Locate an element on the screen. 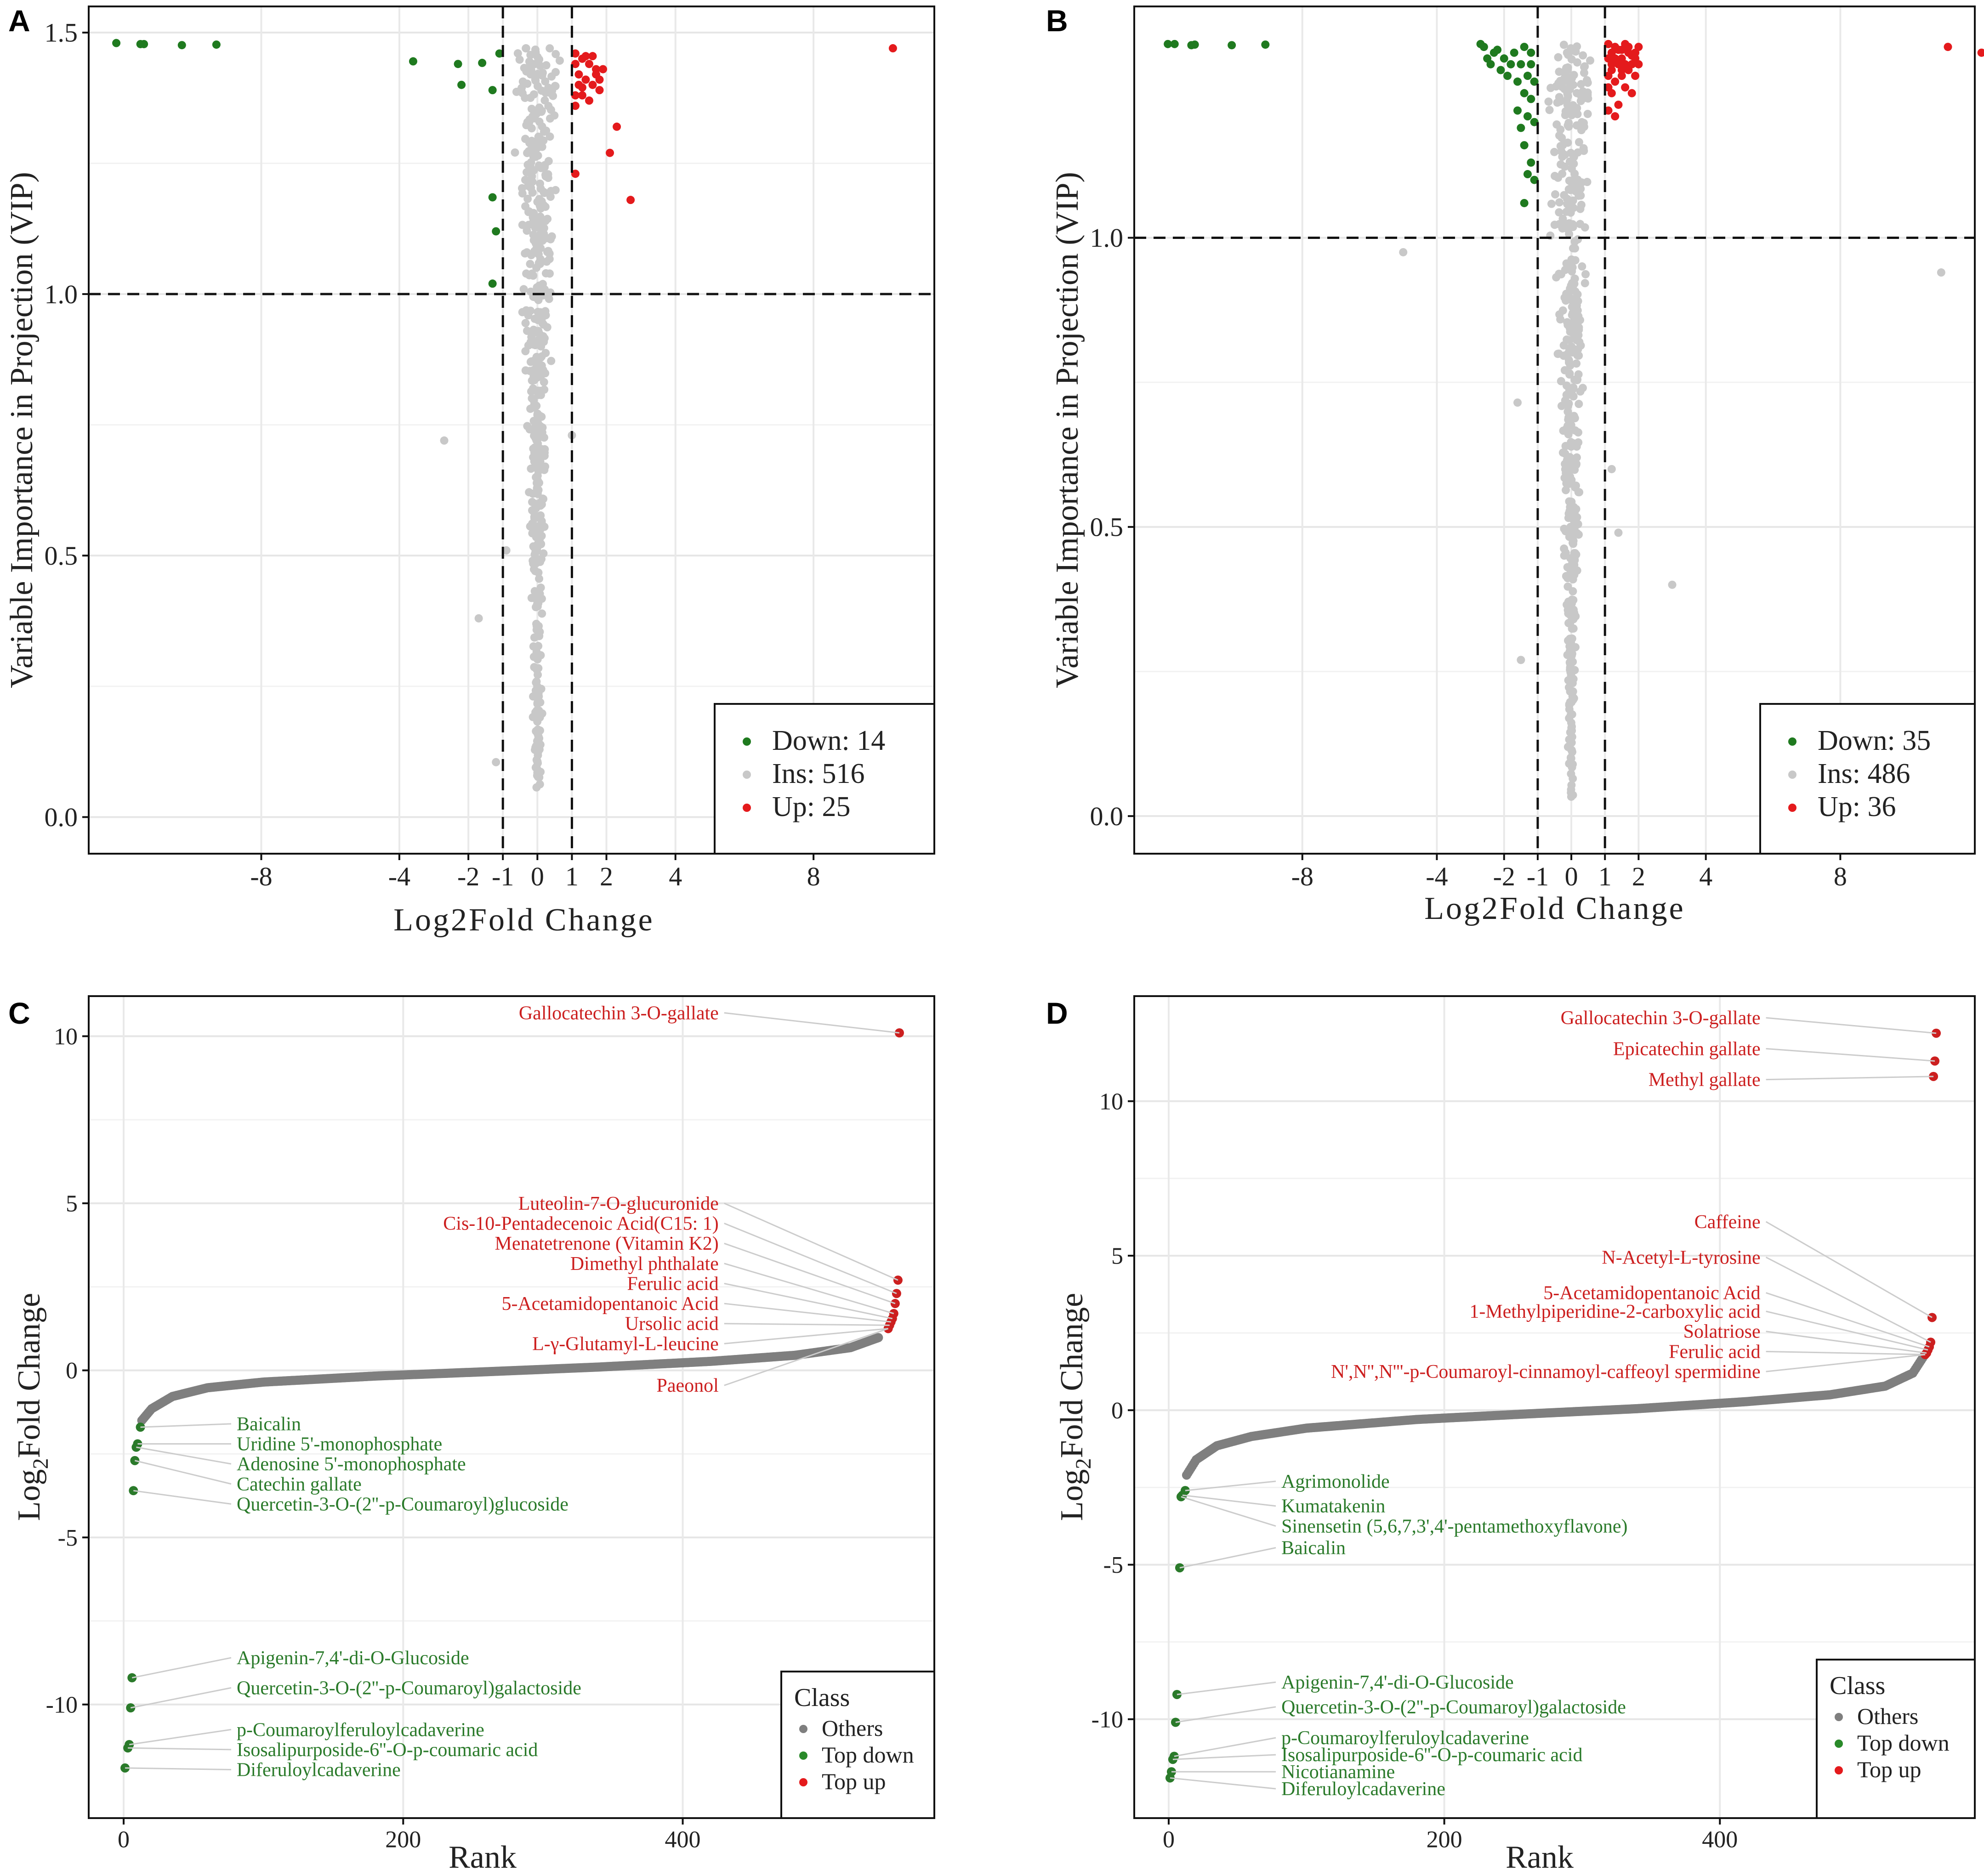 The image size is (1984, 1876). x-tick-label: -4 is located at coordinates (1437, 876).